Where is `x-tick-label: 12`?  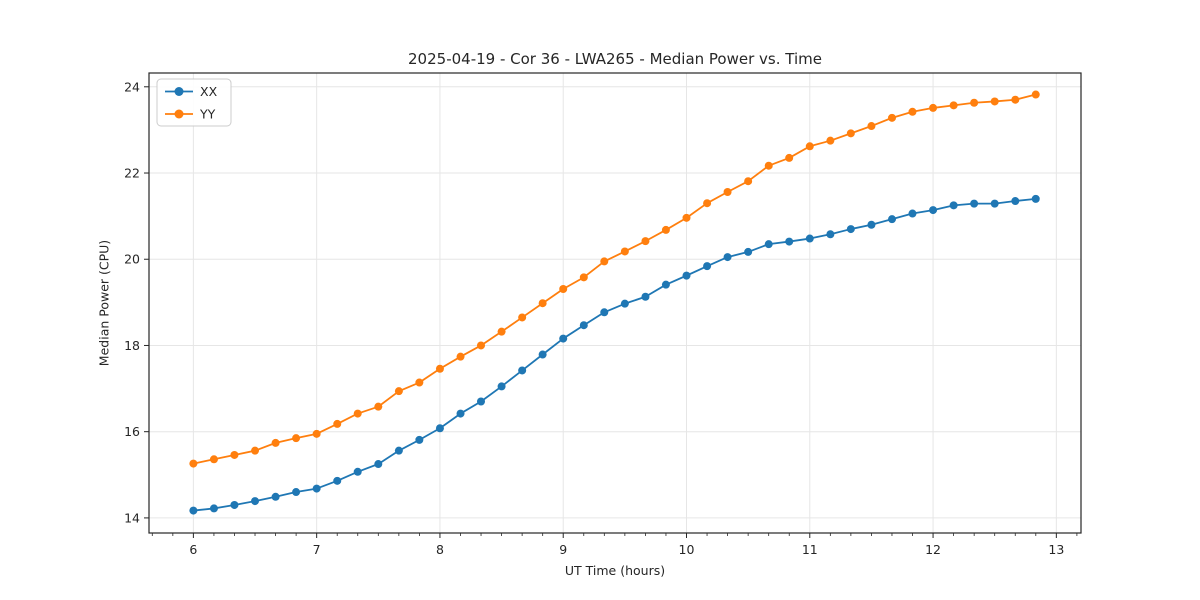
x-tick-label: 12 is located at coordinates (933, 549).